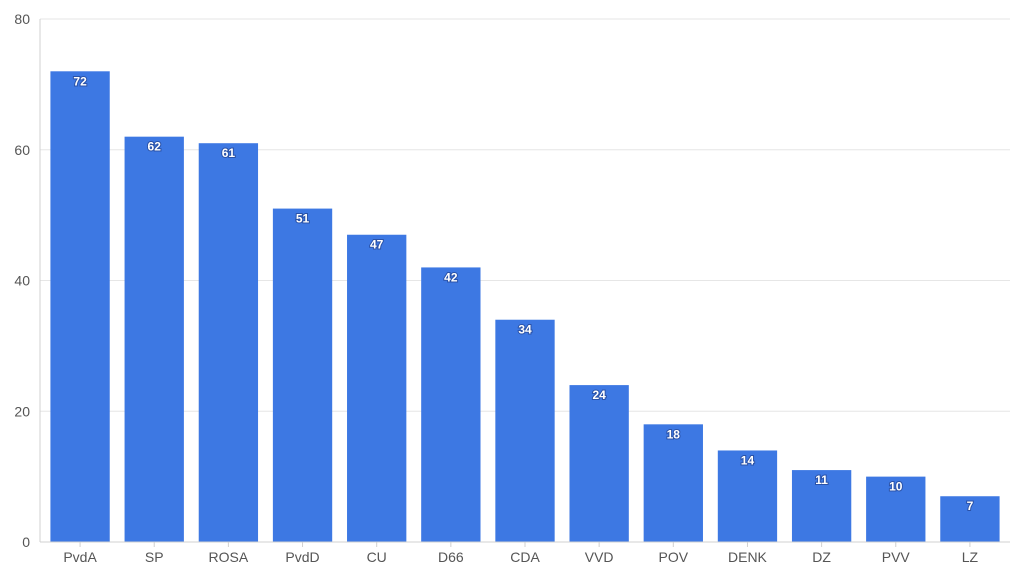  I want to click on bar-pvv, so click(896, 509).